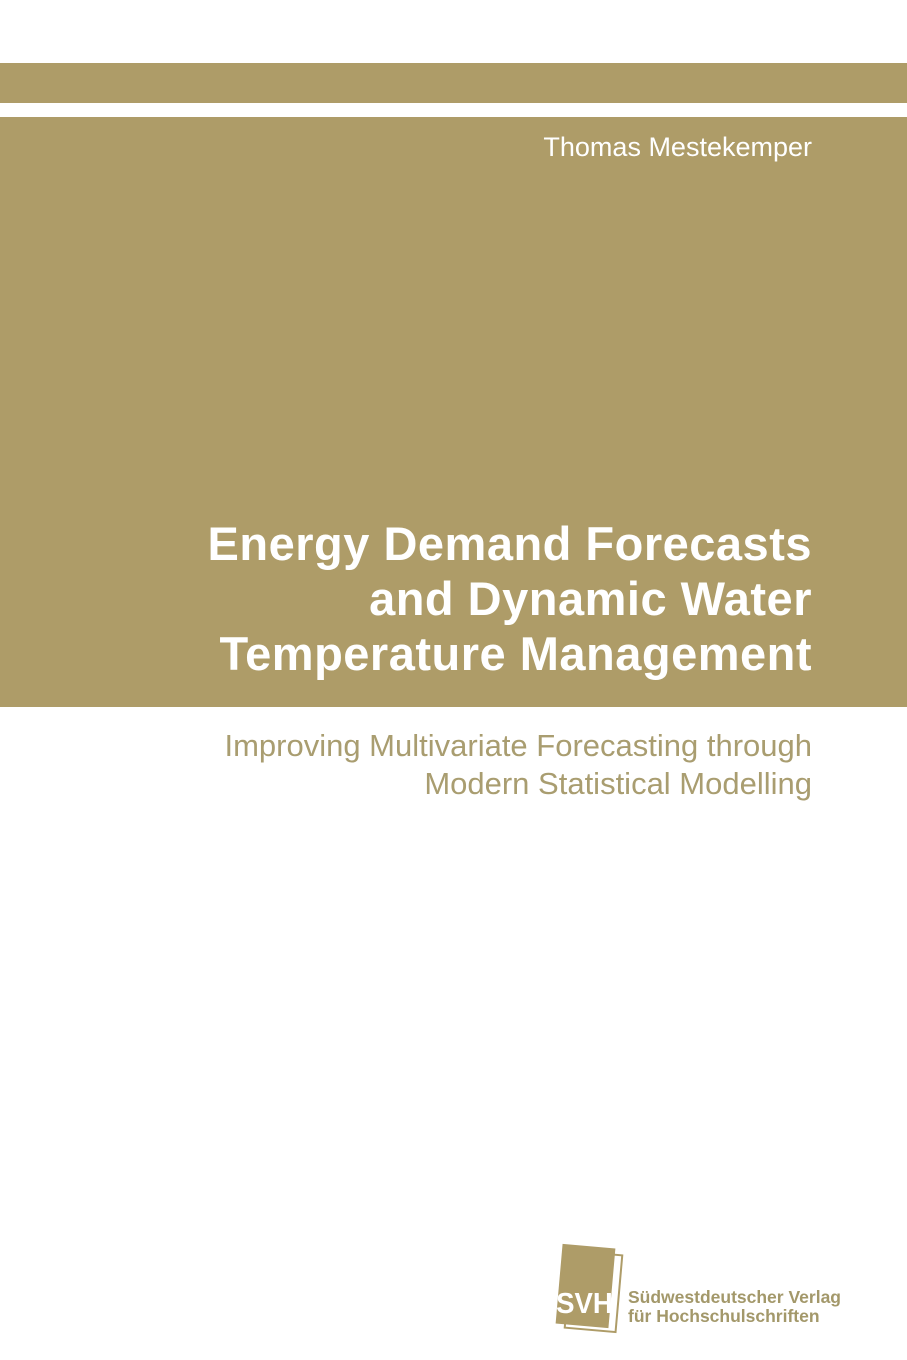  I want to click on title-line-3: Temperature Management, so click(515, 653).